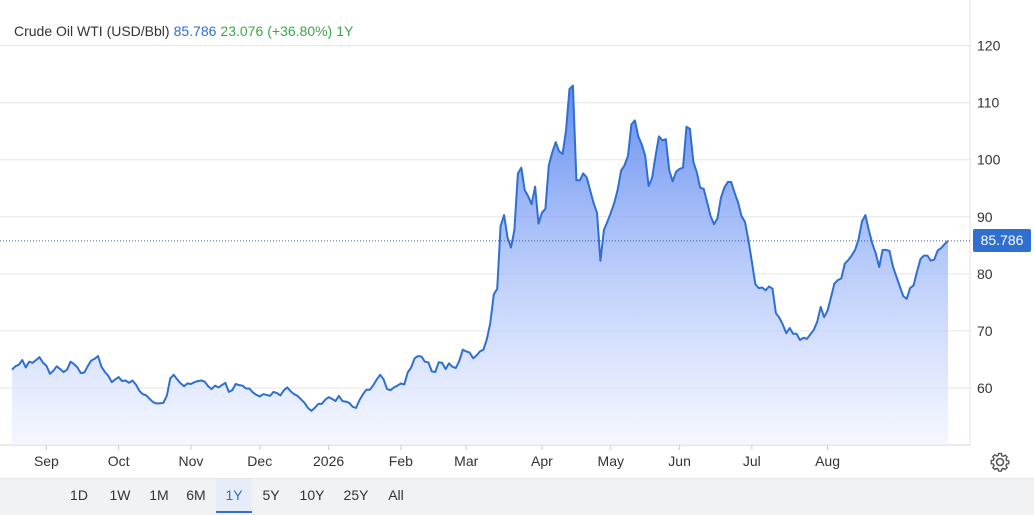  What do you see at coordinates (1002, 241) in the screenshot?
I see `last-price-label: 85.786` at bounding box center [1002, 241].